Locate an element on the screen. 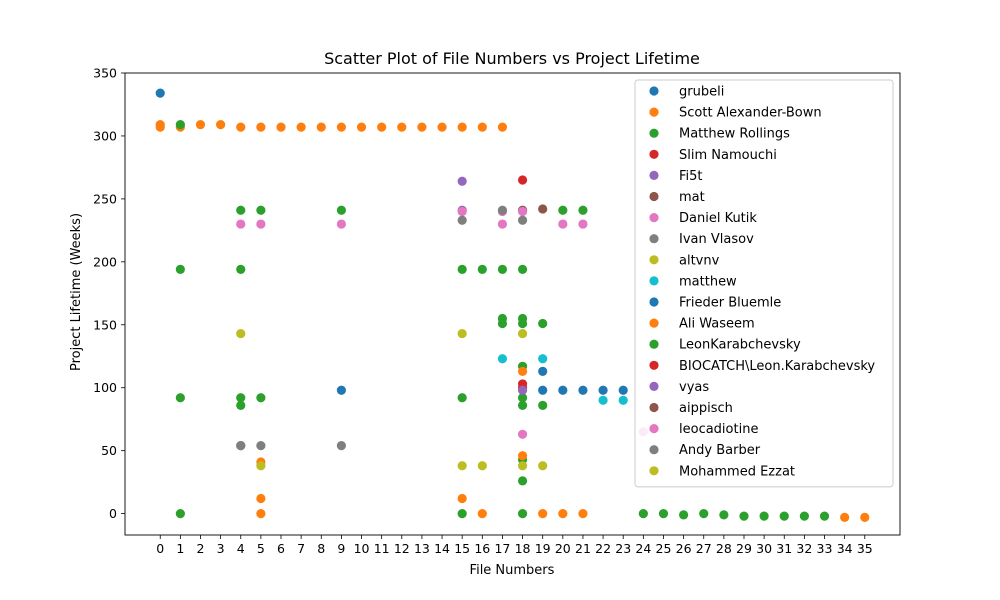 The width and height of the screenshot is (1000, 600). legend-label: matthew is located at coordinates (708, 281).